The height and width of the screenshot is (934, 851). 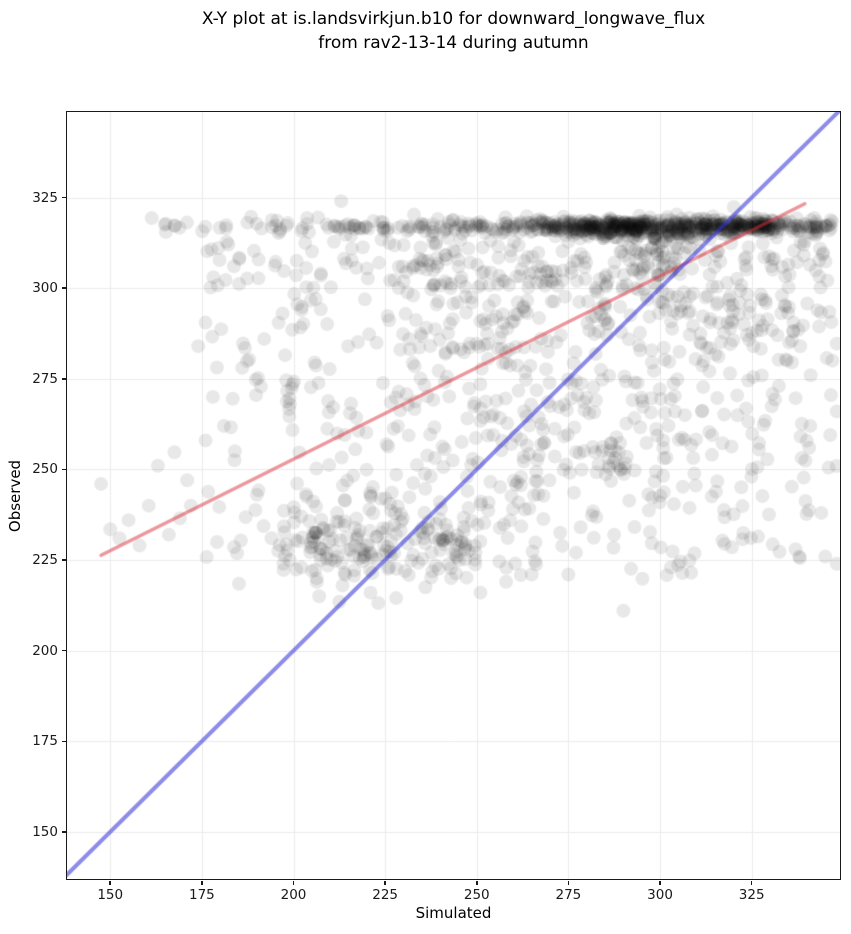 I want to click on x-tick-label-150: 150, so click(x=110, y=895).